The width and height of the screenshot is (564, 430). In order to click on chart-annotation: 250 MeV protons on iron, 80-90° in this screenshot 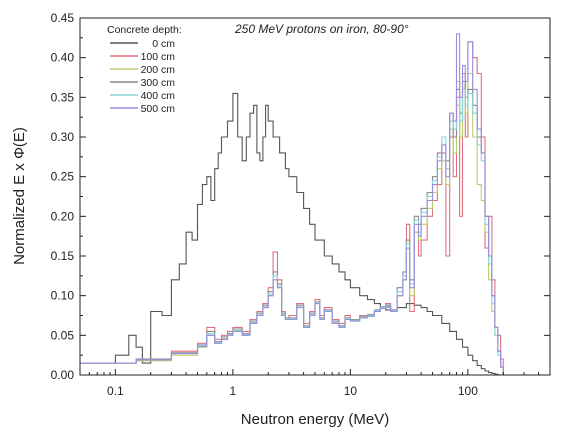, I will do `click(321, 29)`.